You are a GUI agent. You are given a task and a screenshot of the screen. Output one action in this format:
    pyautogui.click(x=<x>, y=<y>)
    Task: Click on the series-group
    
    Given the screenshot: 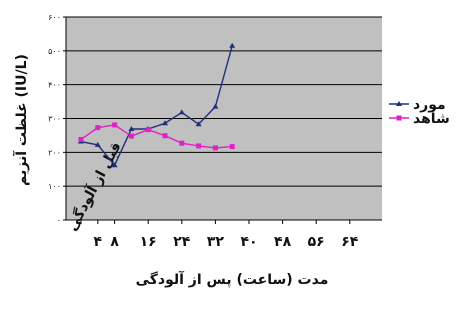 What is the action you would take?
    pyautogui.click(x=157, y=105)
    